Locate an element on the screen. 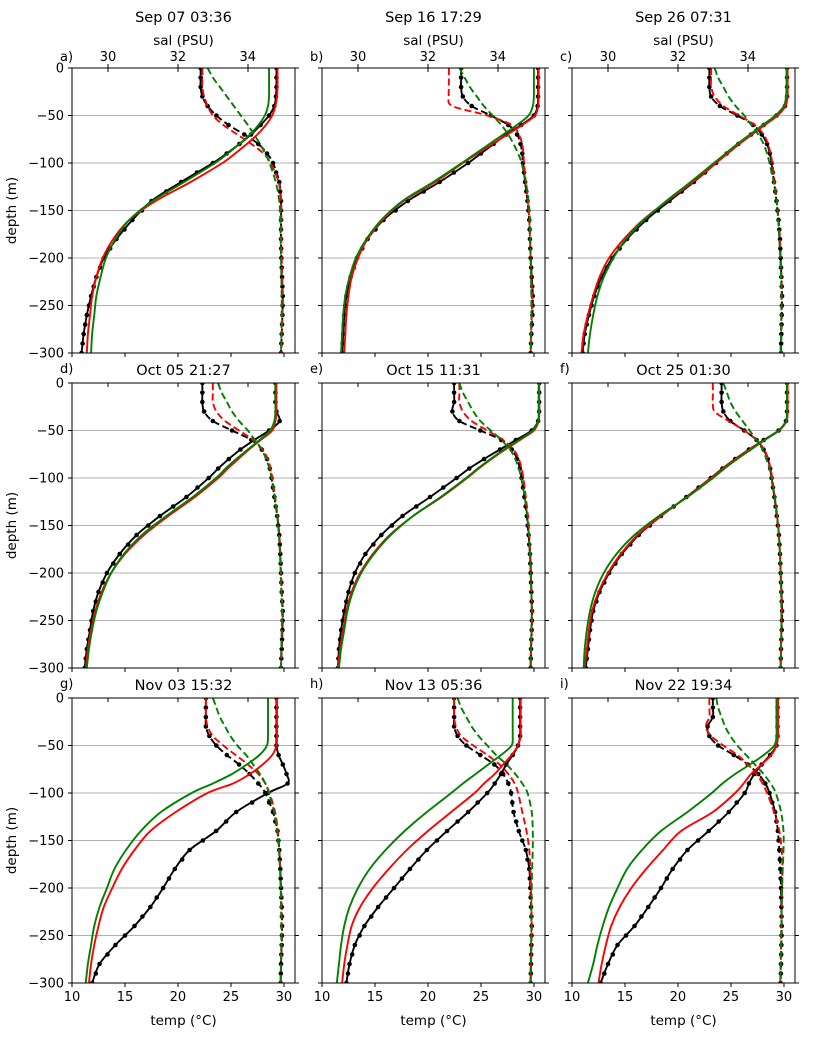  panel-i-model-red-salinity-line is located at coordinates (744, 840).